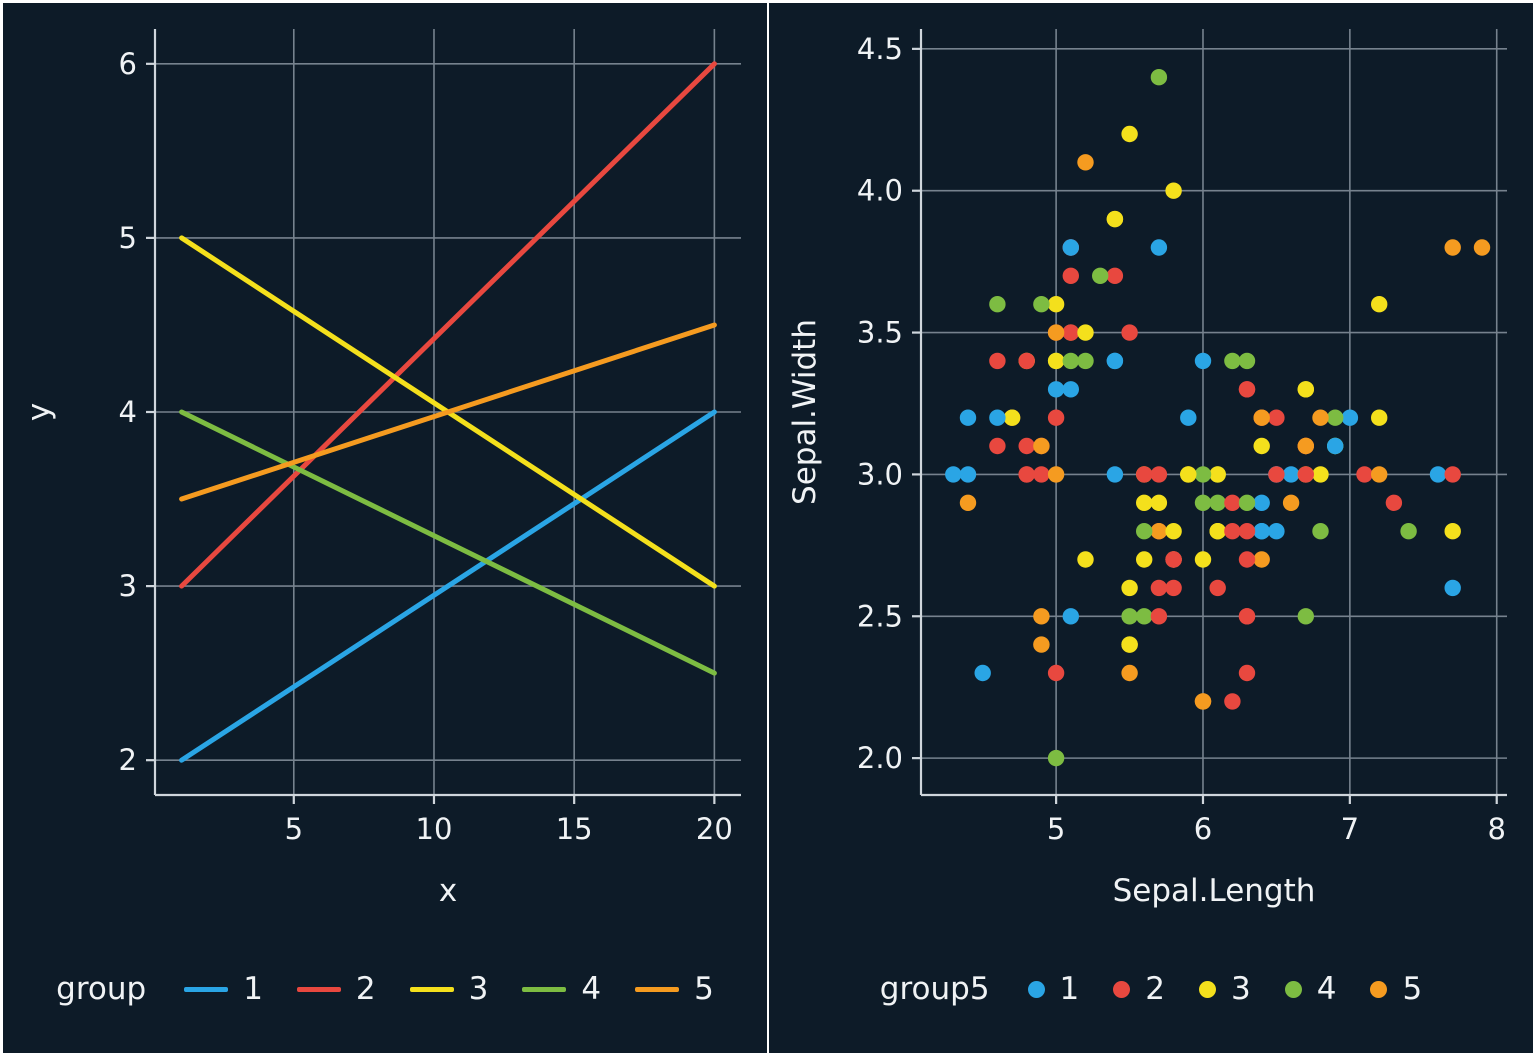  What do you see at coordinates (880, 616) in the screenshot?
I see `y-tick-label: 2.5` at bounding box center [880, 616].